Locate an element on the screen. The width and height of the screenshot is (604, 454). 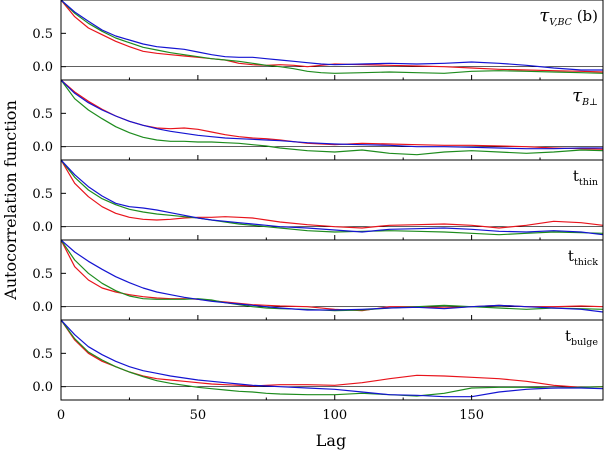
panel-label: tbulge is located at coordinates (581, 337).